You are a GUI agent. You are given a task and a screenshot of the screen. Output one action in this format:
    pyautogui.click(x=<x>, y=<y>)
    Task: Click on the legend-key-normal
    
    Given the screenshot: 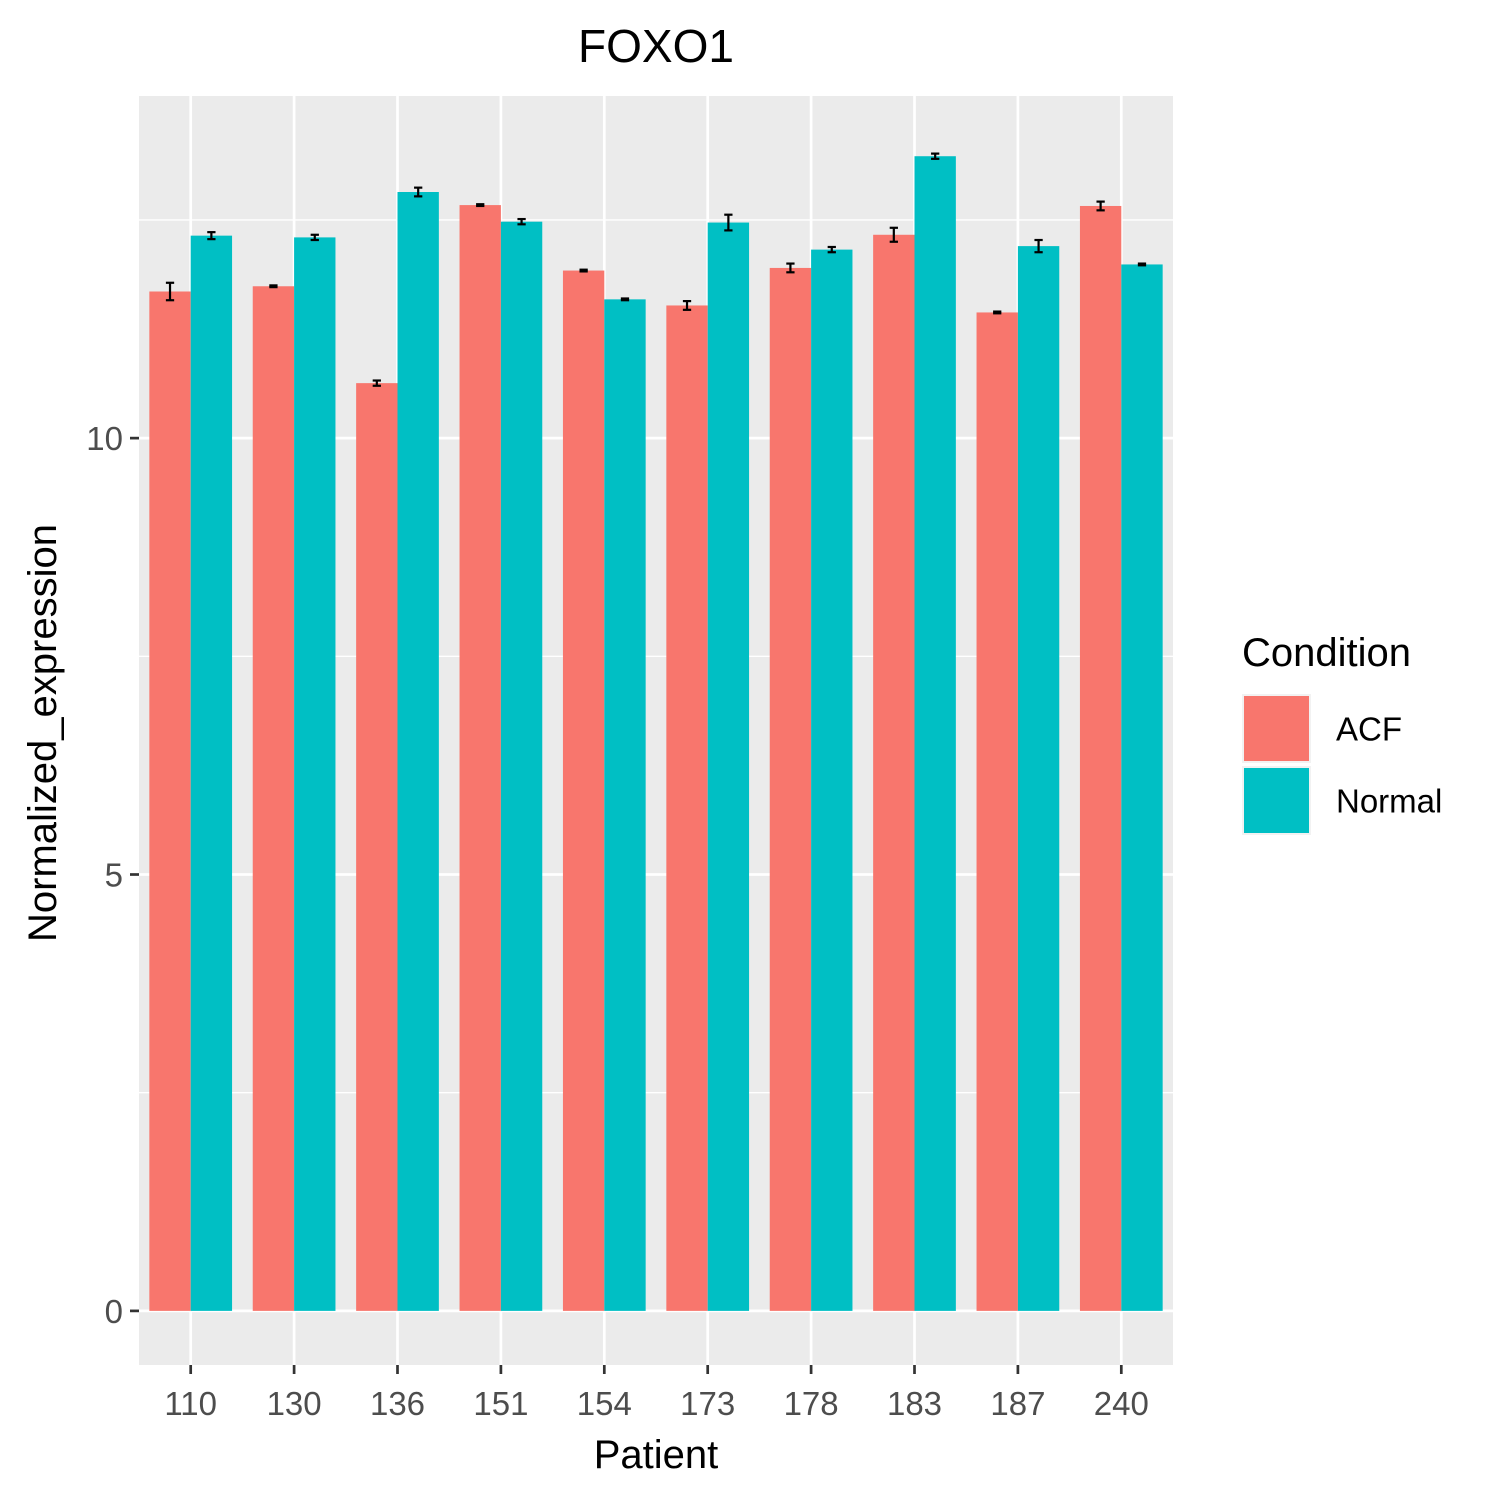 What is the action you would take?
    pyautogui.click(x=1276, y=800)
    